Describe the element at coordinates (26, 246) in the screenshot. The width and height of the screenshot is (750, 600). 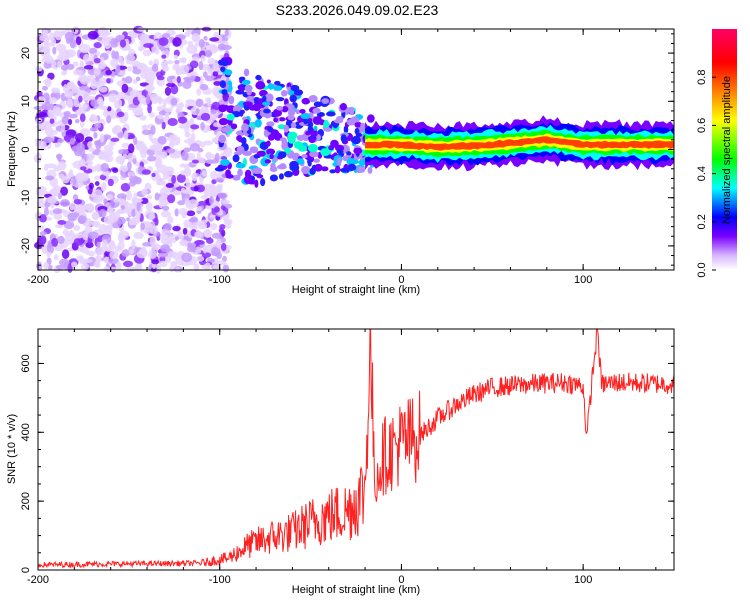
I see `spectrogram-y-tick-label: -20` at that location.